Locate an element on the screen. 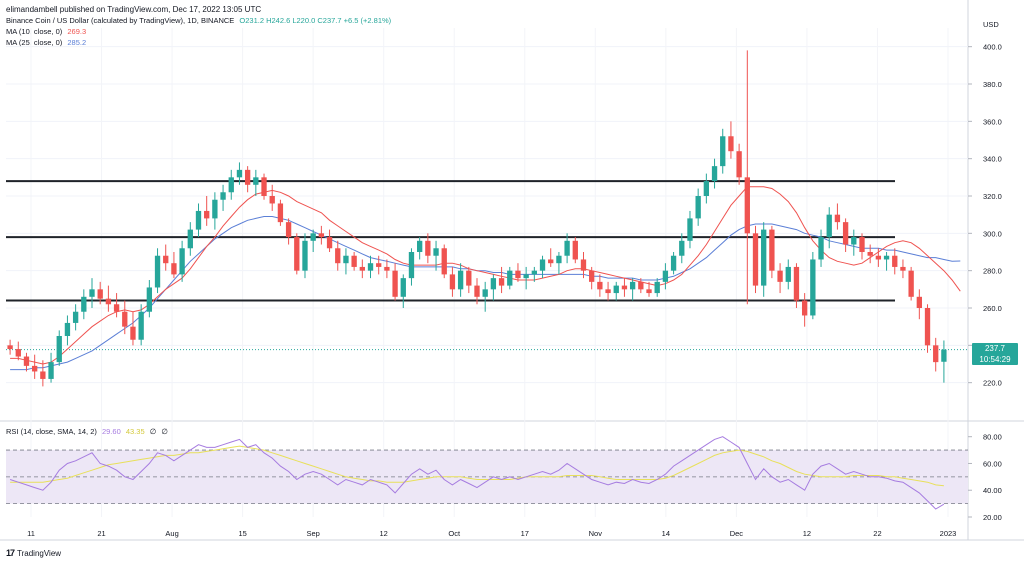 The height and width of the screenshot is (565, 1024). last-price-tag: 237.7 10:54:29 is located at coordinates (995, 354).